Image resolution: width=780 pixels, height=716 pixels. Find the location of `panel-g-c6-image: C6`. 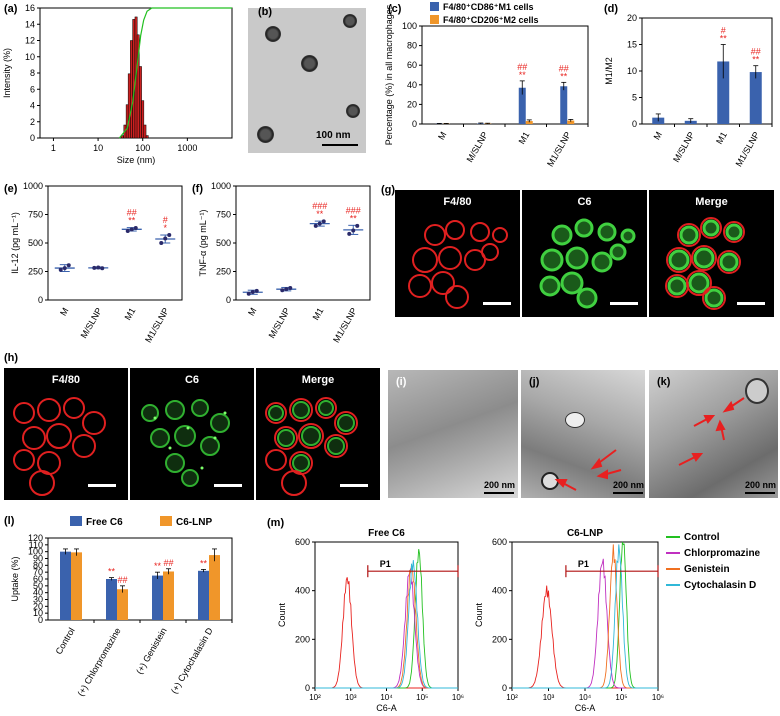

panel-g-c6-image: C6 is located at coordinates (584, 253).